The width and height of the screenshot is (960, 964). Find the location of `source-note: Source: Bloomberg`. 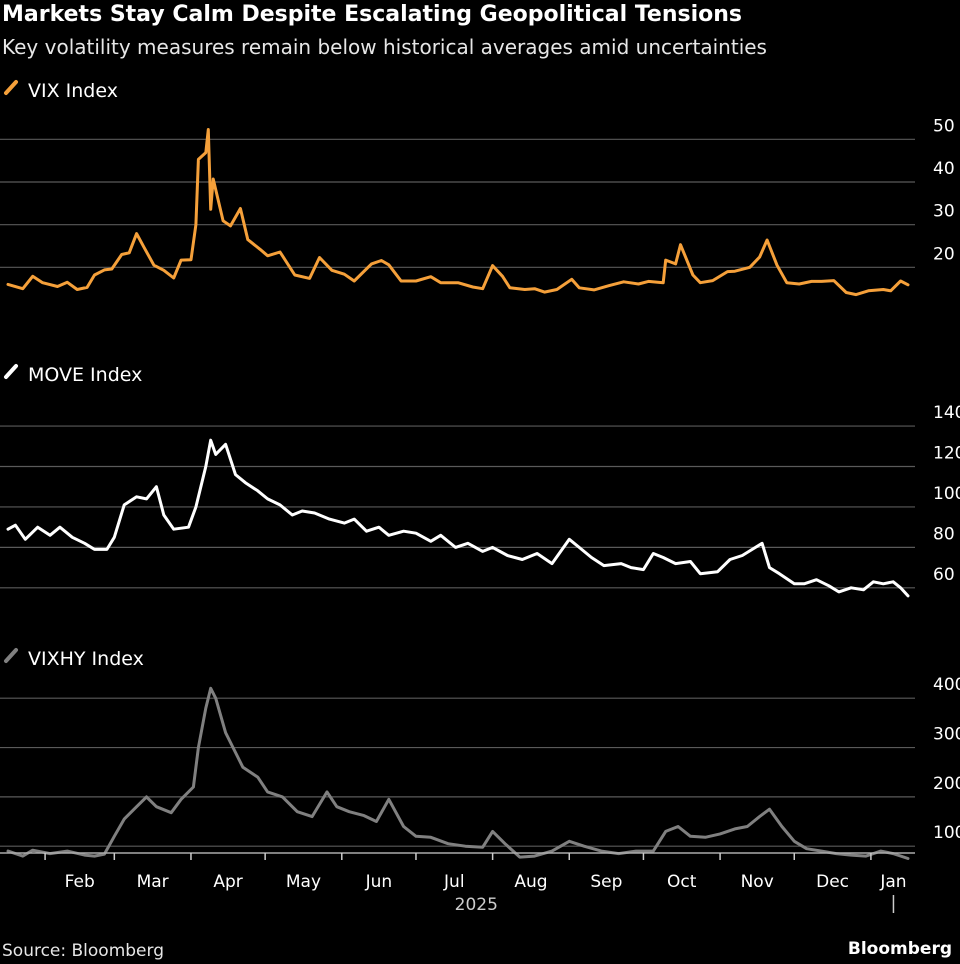

source-note: Source: Bloomberg is located at coordinates (83, 951).